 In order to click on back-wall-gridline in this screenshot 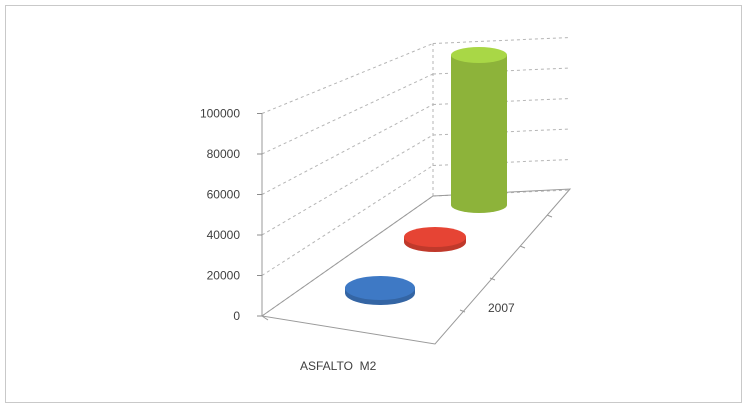, I will do `click(501, 40)`.